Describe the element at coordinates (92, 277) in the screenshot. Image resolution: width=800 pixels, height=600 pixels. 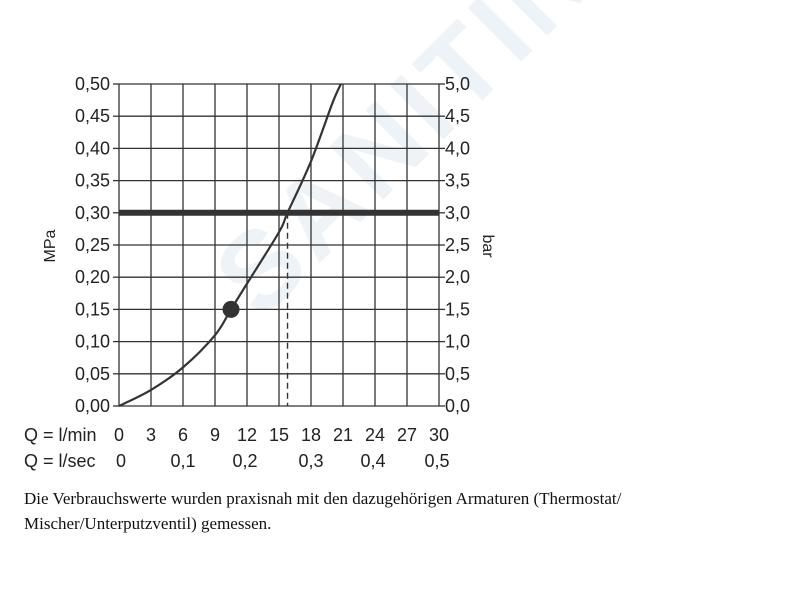
I see `y-left-tick-label: 0,20` at that location.